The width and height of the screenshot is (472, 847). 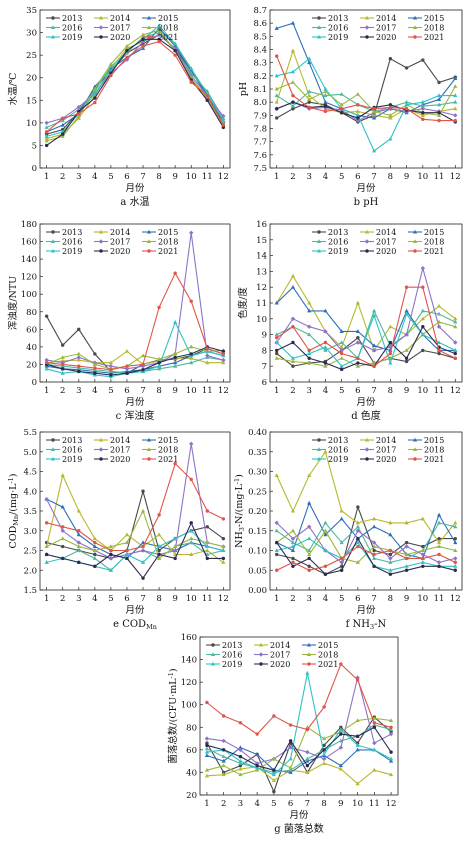 I want to click on y-axis-label: CODMn/(mg·L-1), so click(x=13, y=511).